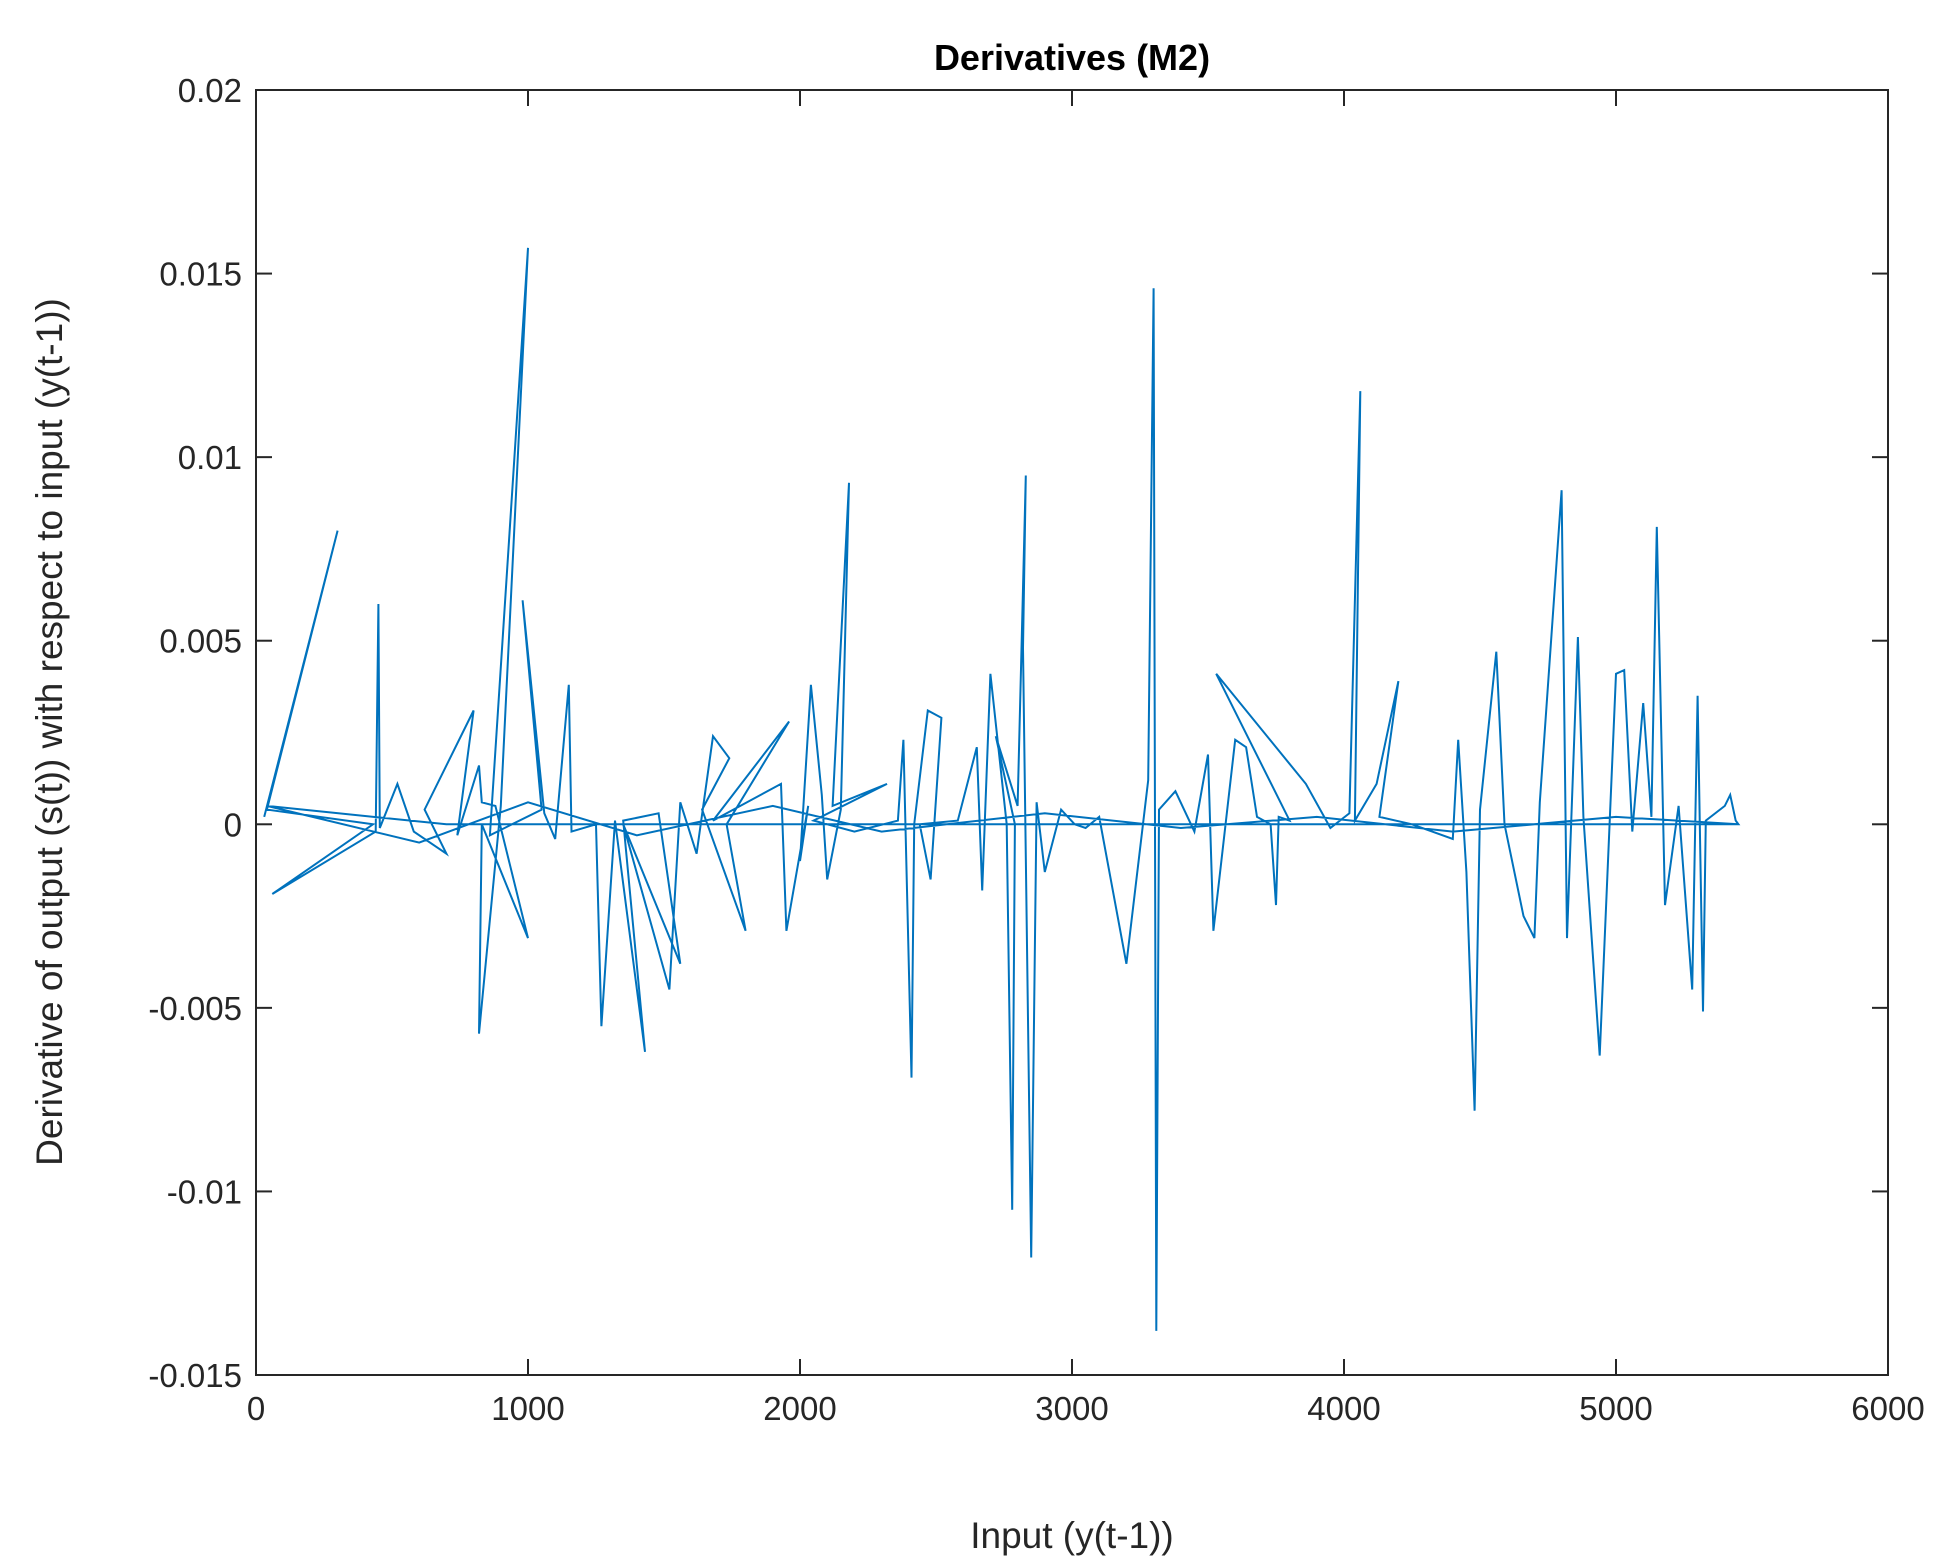 This screenshot has width=1955, height=1563. Describe the element at coordinates (195, 1375) in the screenshot. I see `y-tick-label: -0.015` at that location.